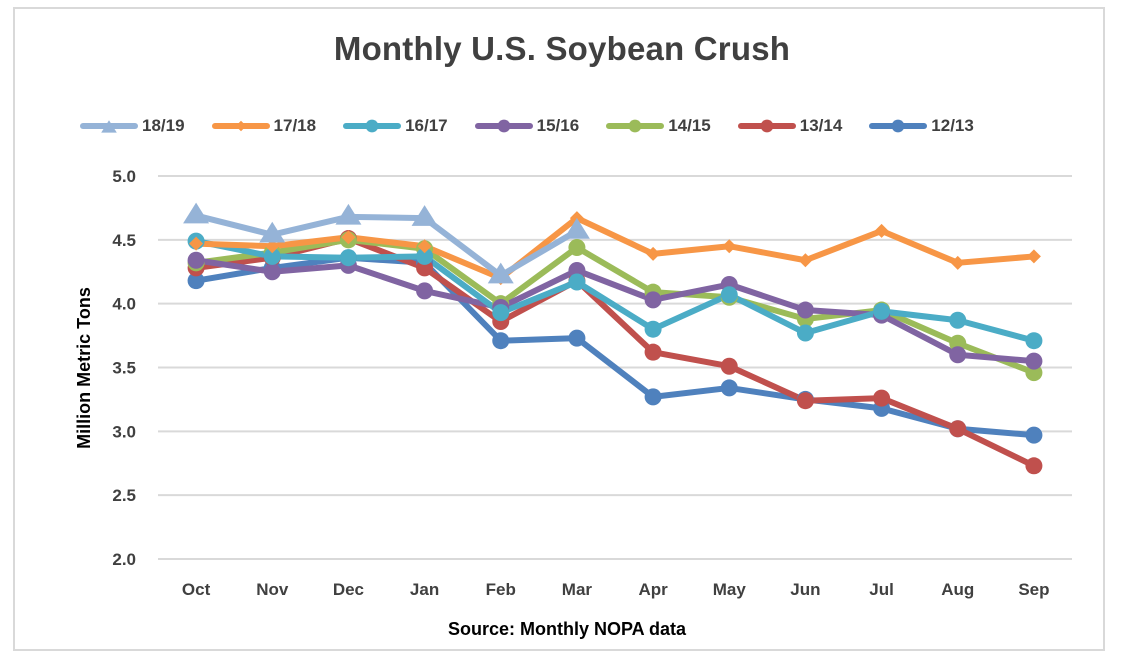 This screenshot has width=1124, height=668. Describe the element at coordinates (527, 126) in the screenshot. I see `legend-item-15-16: 15/16` at that location.